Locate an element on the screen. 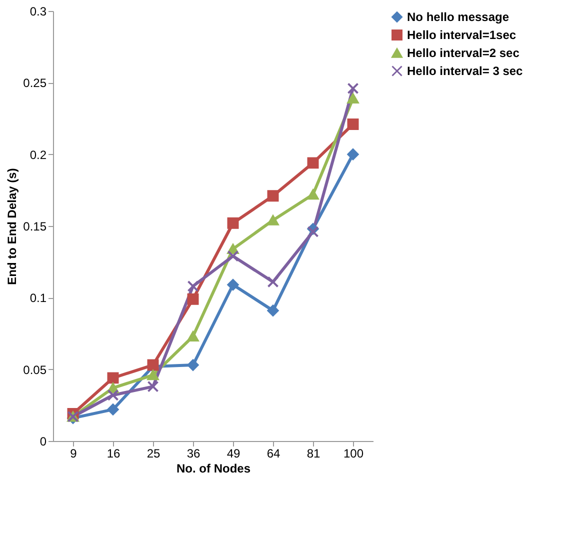 Image resolution: width=584 pixels, height=557 pixels. x-tick-label: 25 is located at coordinates (153, 453).